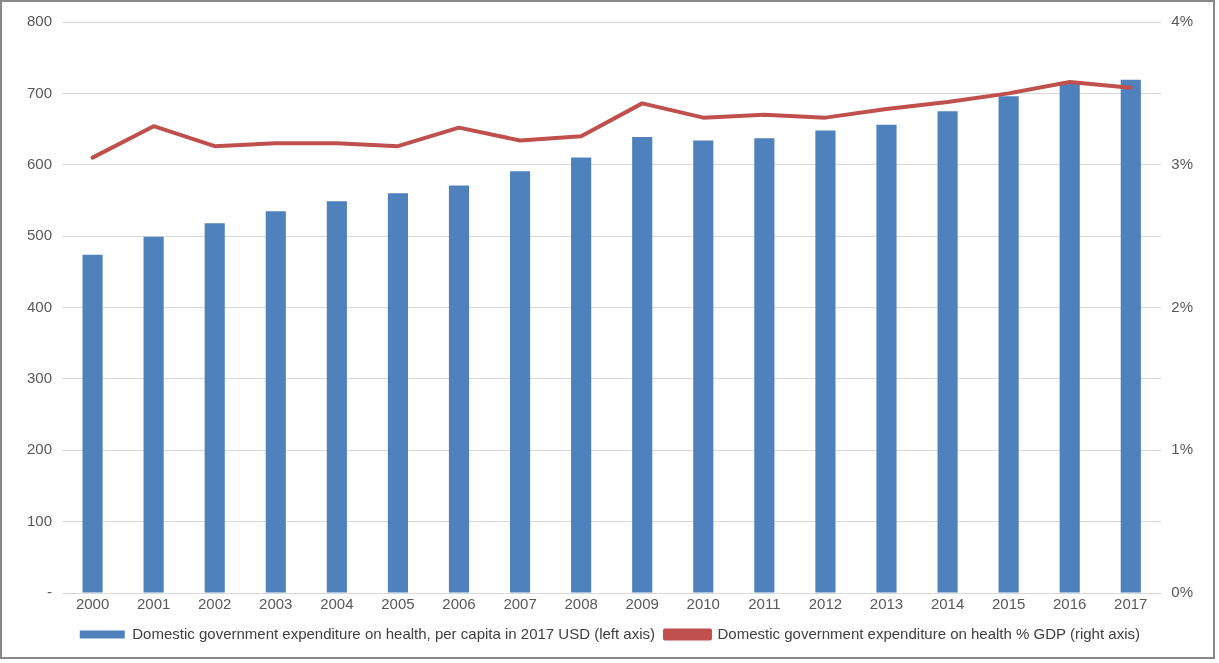 This screenshot has width=1219, height=663. I want to click on y-tick-label: 200, so click(40, 449).